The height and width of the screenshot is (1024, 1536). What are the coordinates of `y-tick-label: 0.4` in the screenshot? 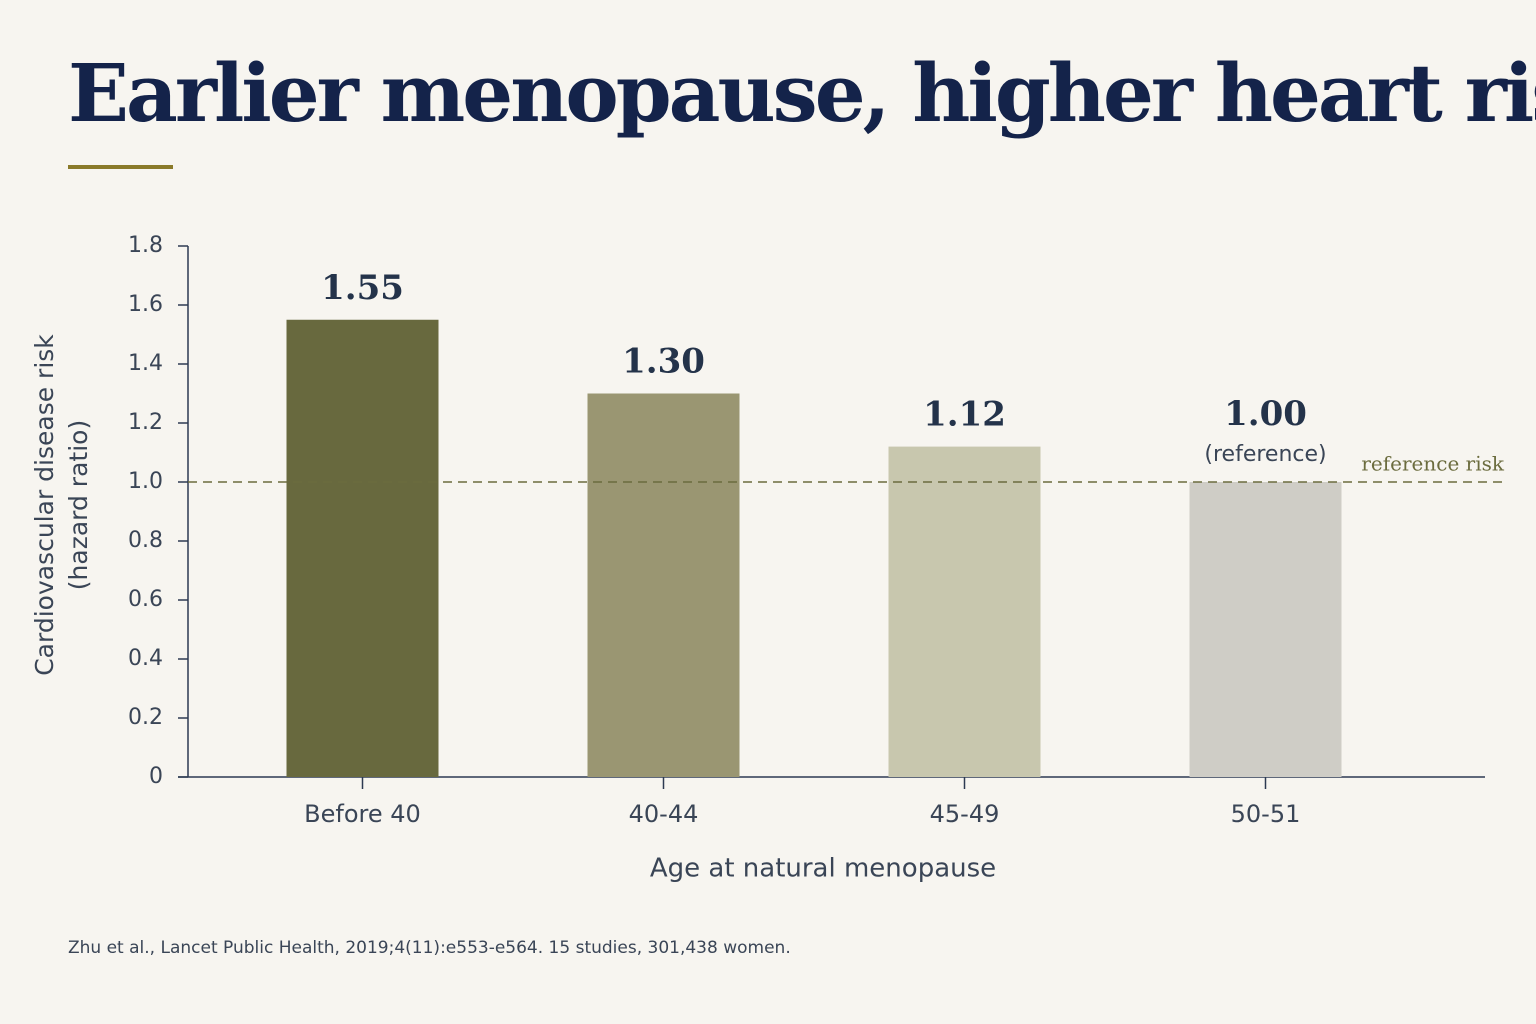 It's located at (145, 658).